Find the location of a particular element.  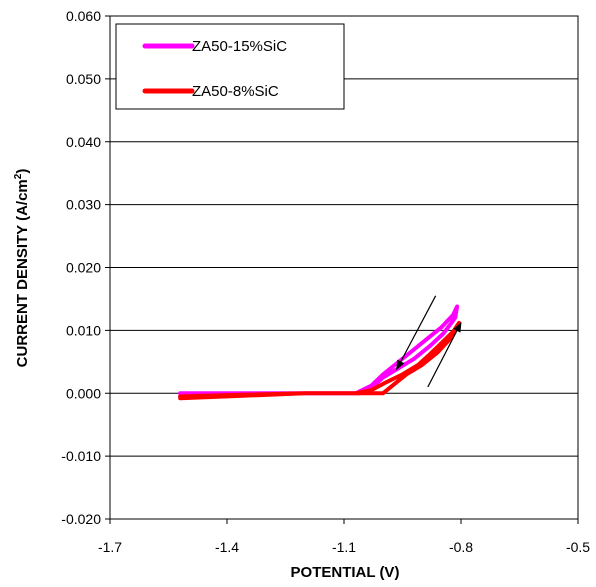

x-tick-label-0: -1.7 is located at coordinates (110, 547).